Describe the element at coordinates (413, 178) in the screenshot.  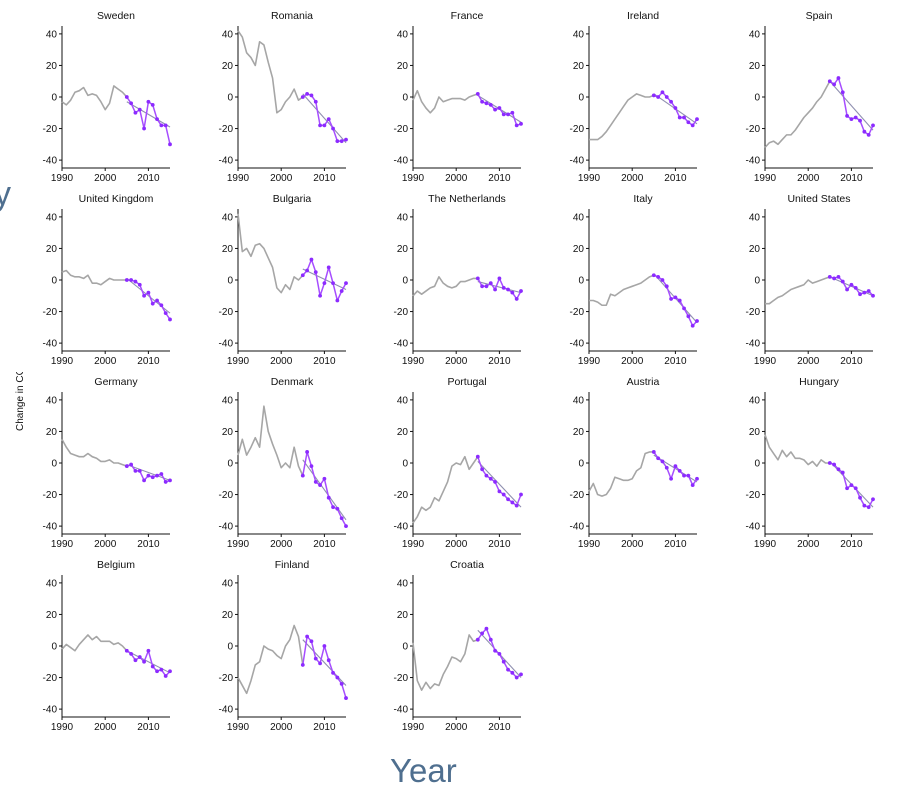
I see `x-tick-label-france: 1990` at that location.